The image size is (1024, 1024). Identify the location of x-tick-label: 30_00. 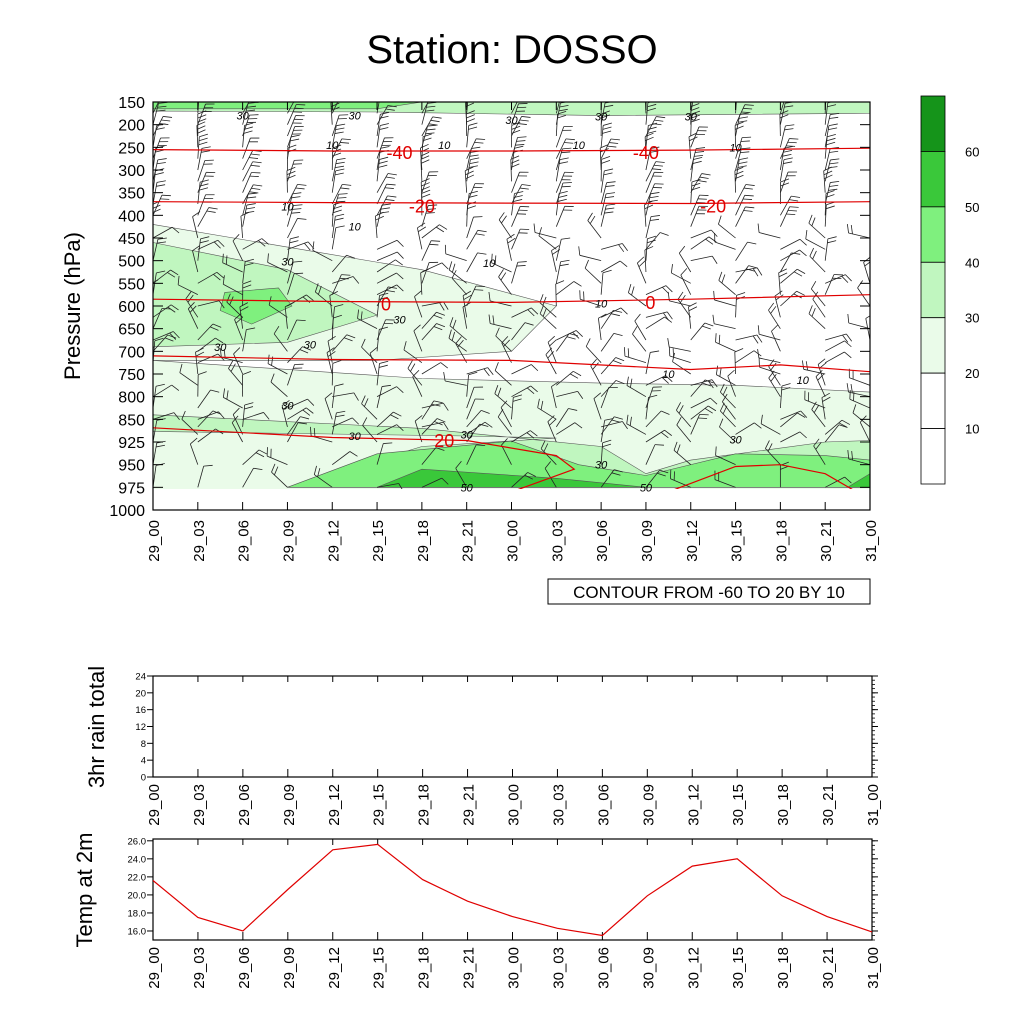
(514, 805).